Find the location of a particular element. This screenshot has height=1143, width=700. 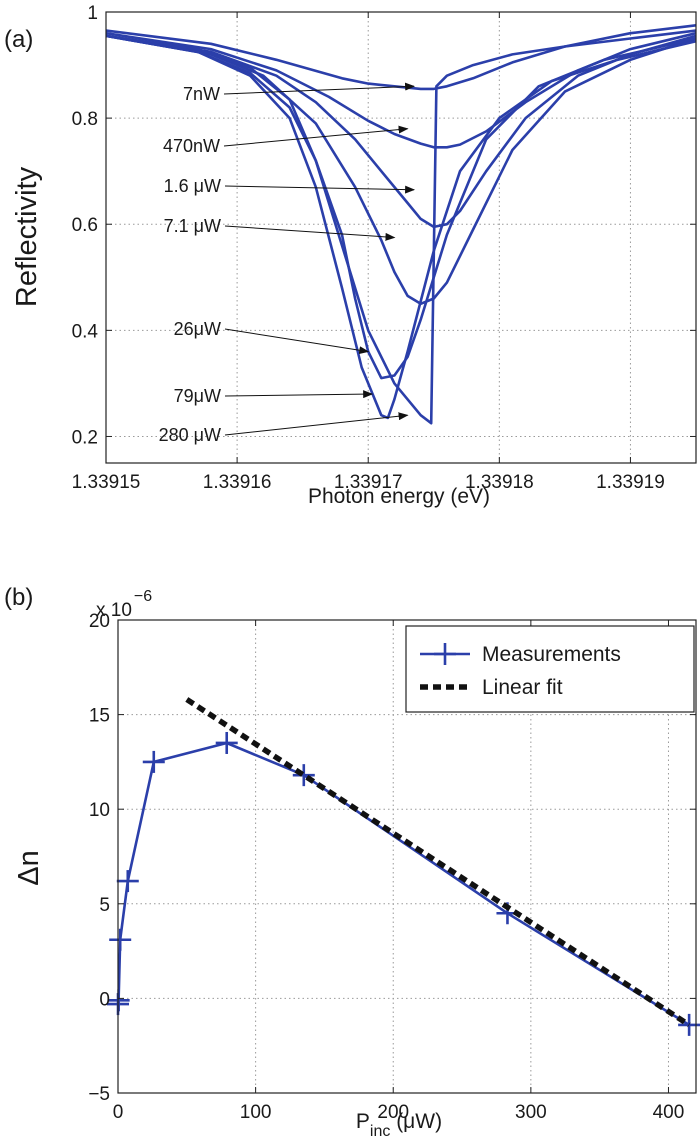

panel-b-legend: Measurements Linear fit is located at coordinates (550, 669).